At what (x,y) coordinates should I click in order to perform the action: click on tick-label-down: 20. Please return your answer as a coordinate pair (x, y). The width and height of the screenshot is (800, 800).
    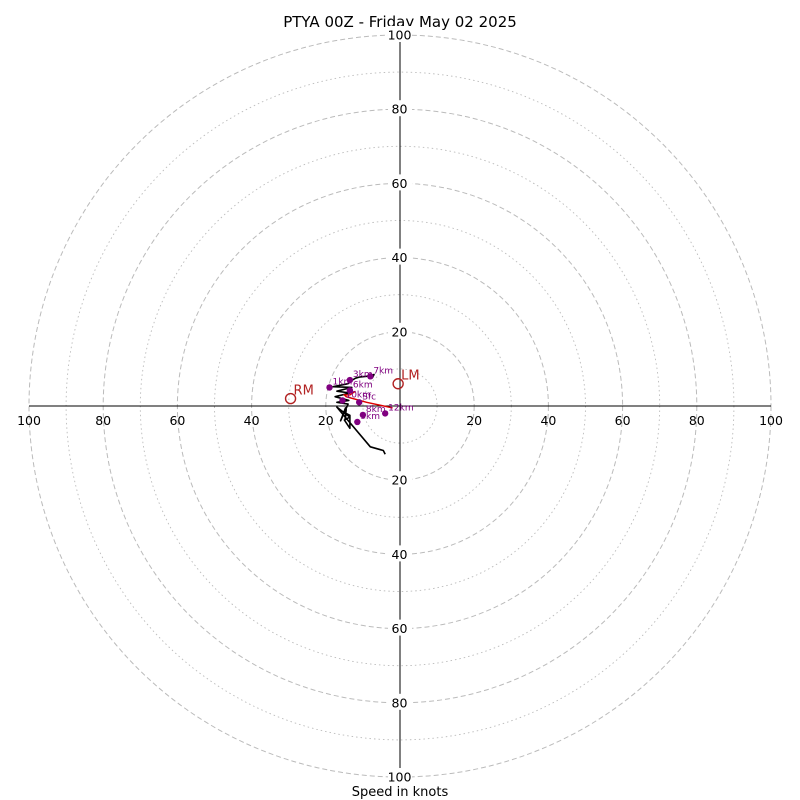
    Looking at the image, I should click on (400, 480).